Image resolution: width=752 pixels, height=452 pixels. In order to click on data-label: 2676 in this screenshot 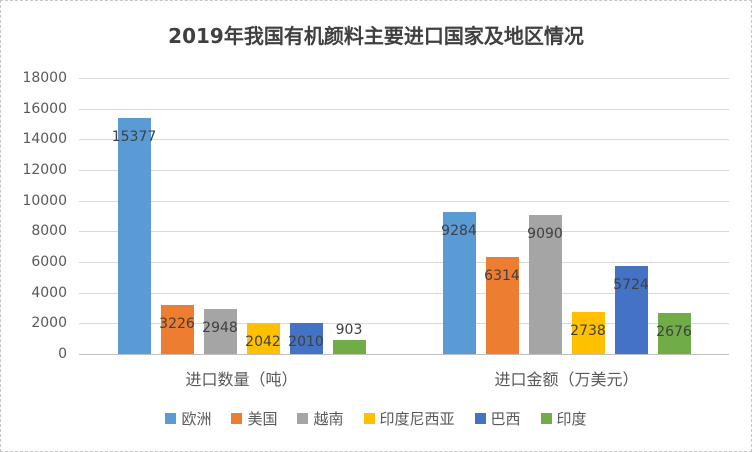, I will do `click(674, 332)`.